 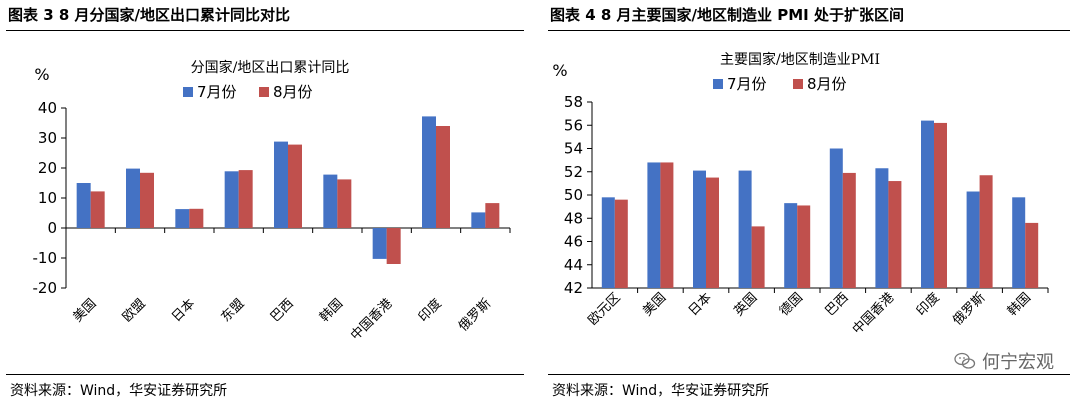 I want to click on y-tick-label: 20, so click(x=47, y=168).